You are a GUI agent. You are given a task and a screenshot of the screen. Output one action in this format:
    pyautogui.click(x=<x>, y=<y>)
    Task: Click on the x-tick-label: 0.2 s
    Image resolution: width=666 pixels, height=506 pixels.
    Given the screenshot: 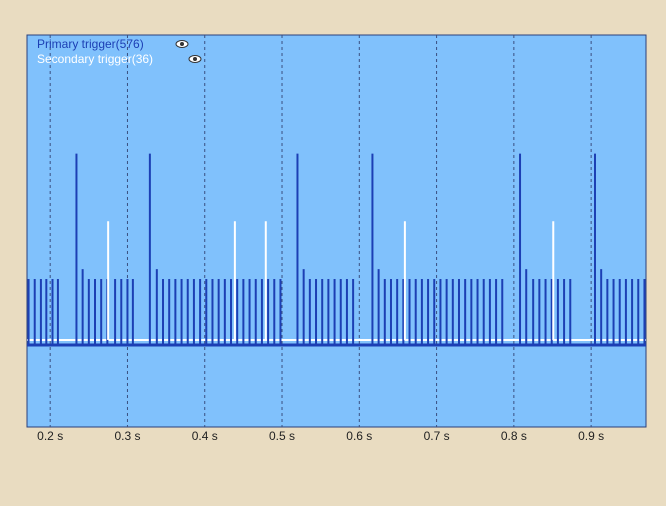 What is the action you would take?
    pyautogui.click(x=50, y=436)
    